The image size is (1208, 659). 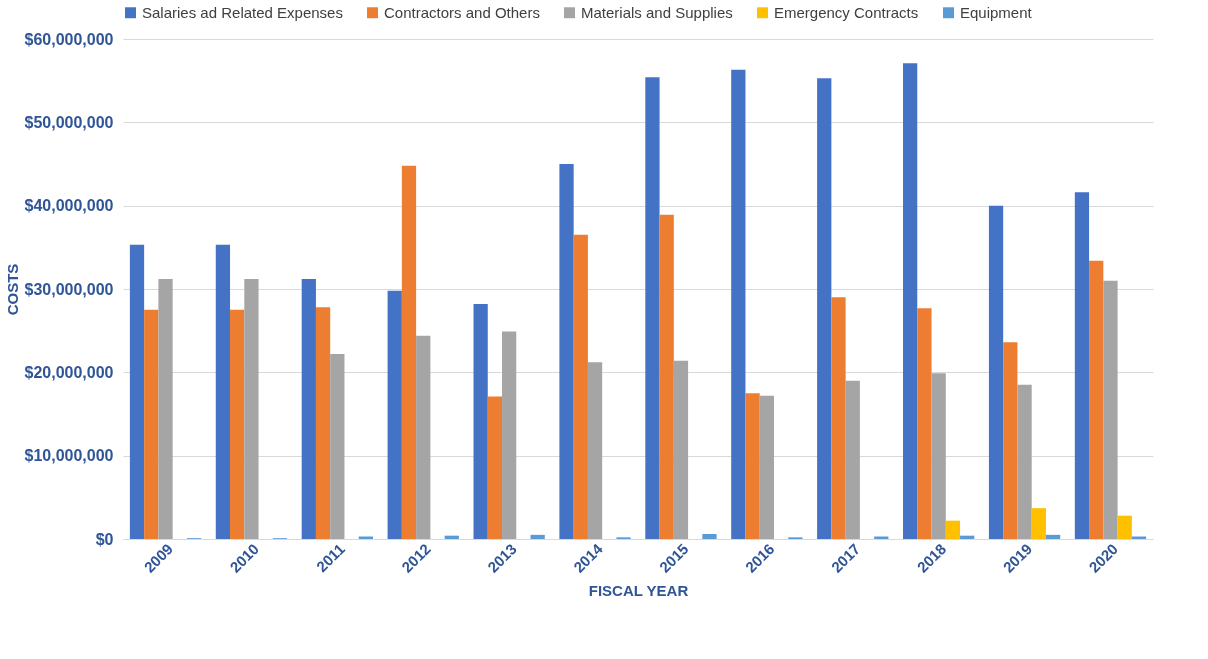 I want to click on y-axis-title: COSTS, so click(x=12, y=289).